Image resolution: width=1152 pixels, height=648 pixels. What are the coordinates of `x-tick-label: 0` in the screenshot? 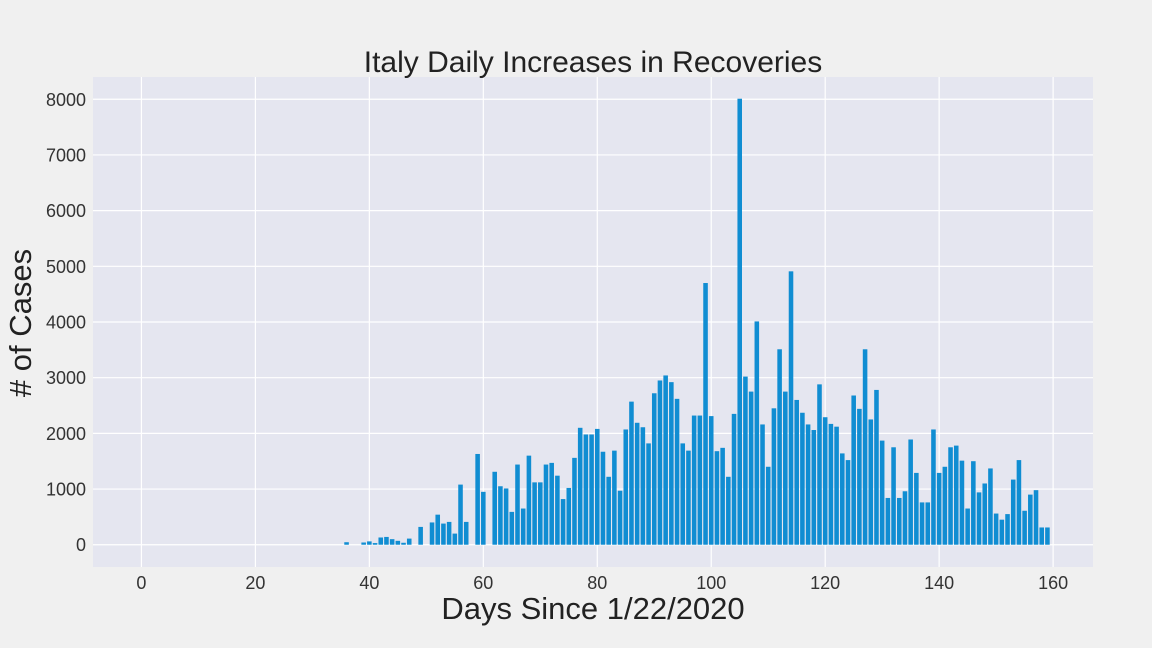 It's located at (141, 583).